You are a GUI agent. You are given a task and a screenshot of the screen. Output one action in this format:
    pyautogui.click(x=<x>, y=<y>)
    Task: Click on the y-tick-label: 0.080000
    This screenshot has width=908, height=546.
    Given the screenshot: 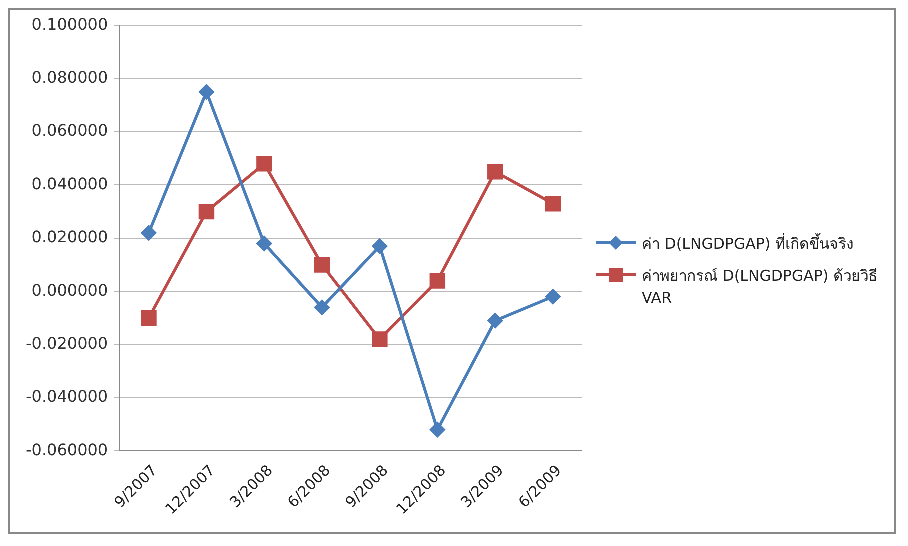 What is the action you would take?
    pyautogui.click(x=70, y=77)
    